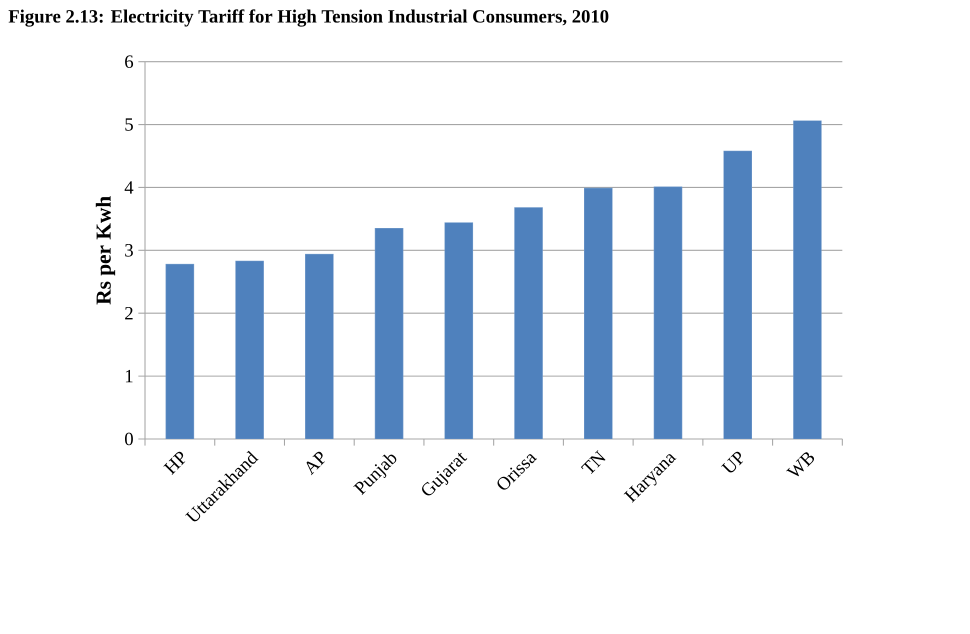 This screenshot has width=970, height=634. I want to click on x-tick-label: WB, so click(800, 464).